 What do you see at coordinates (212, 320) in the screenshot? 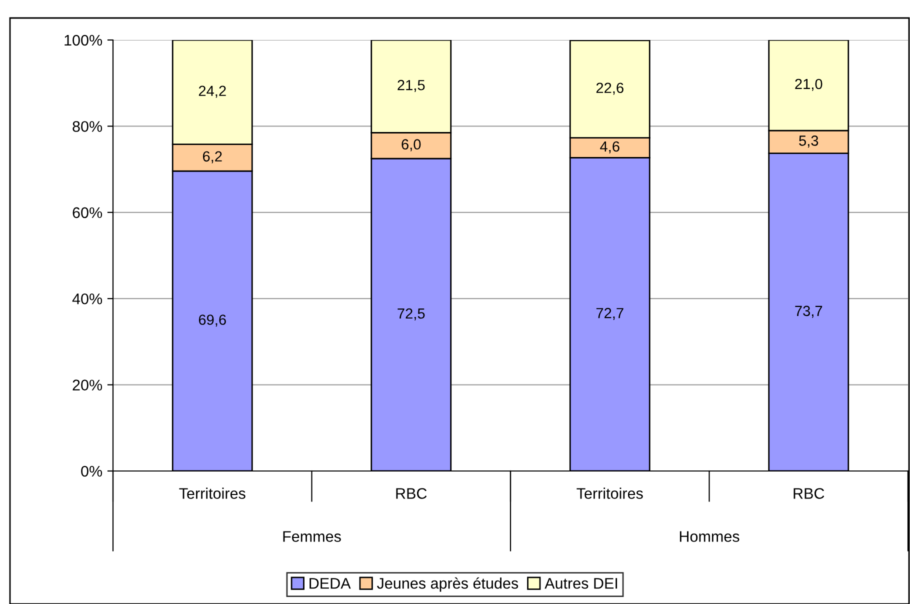
I see `data-label: 69,6` at bounding box center [212, 320].